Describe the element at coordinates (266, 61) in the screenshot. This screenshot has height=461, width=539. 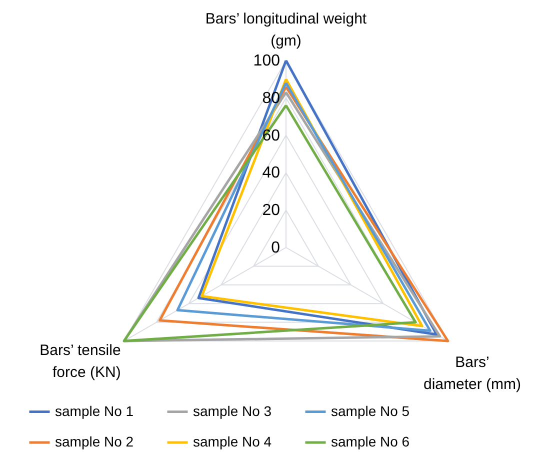
I see `y-tick-label: 100` at that location.